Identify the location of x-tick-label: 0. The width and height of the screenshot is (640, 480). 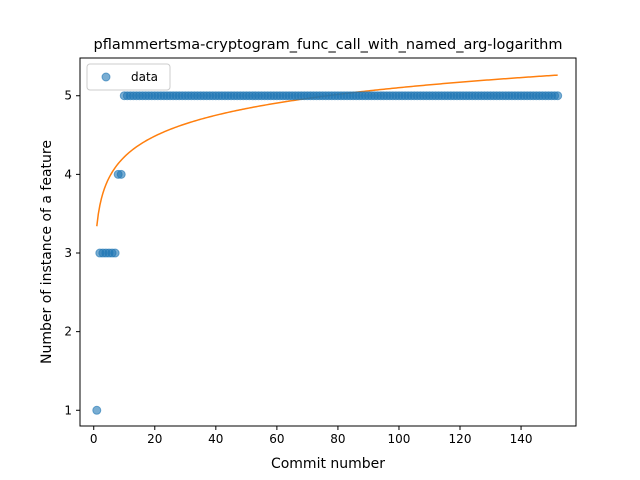
(94, 439).